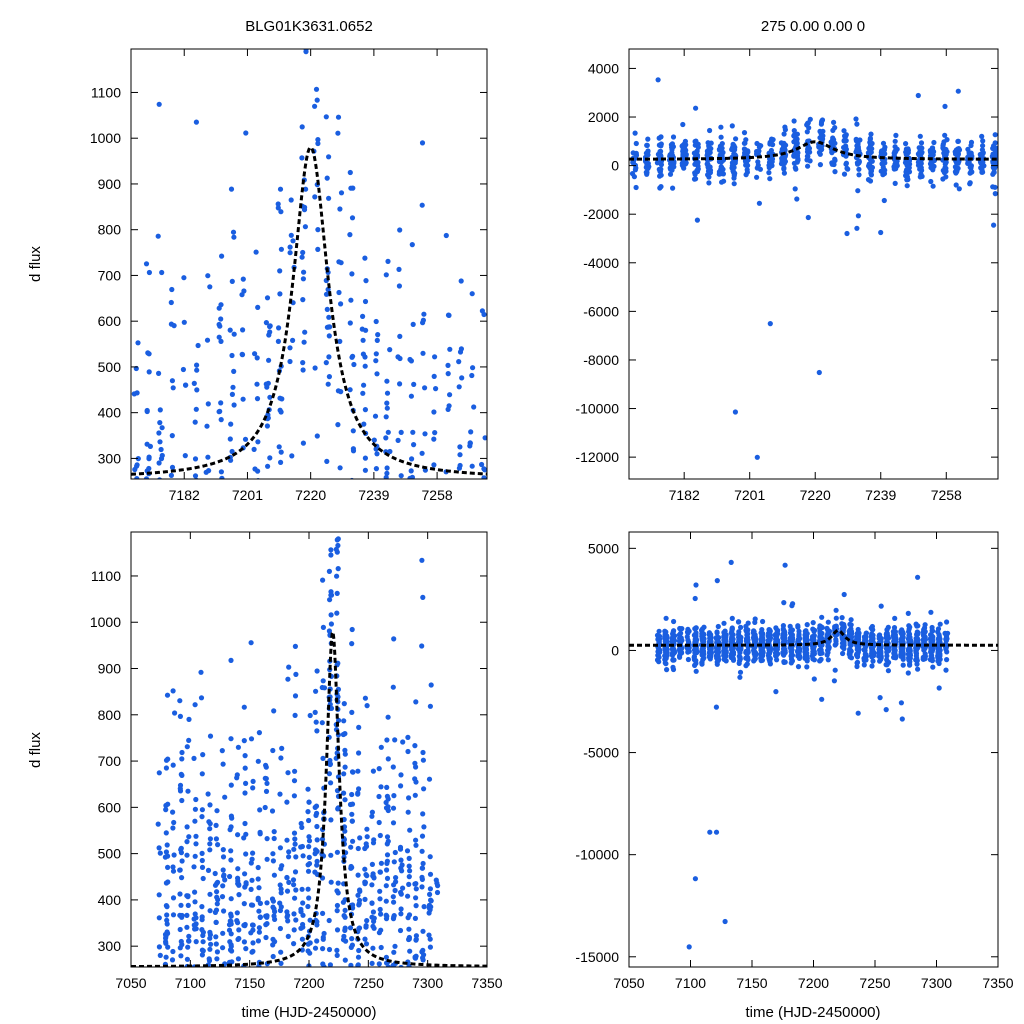 This screenshot has width=1024, height=1024. Describe the element at coordinates (601, 360) in the screenshot. I see `y-tick-label: -8000` at that location.